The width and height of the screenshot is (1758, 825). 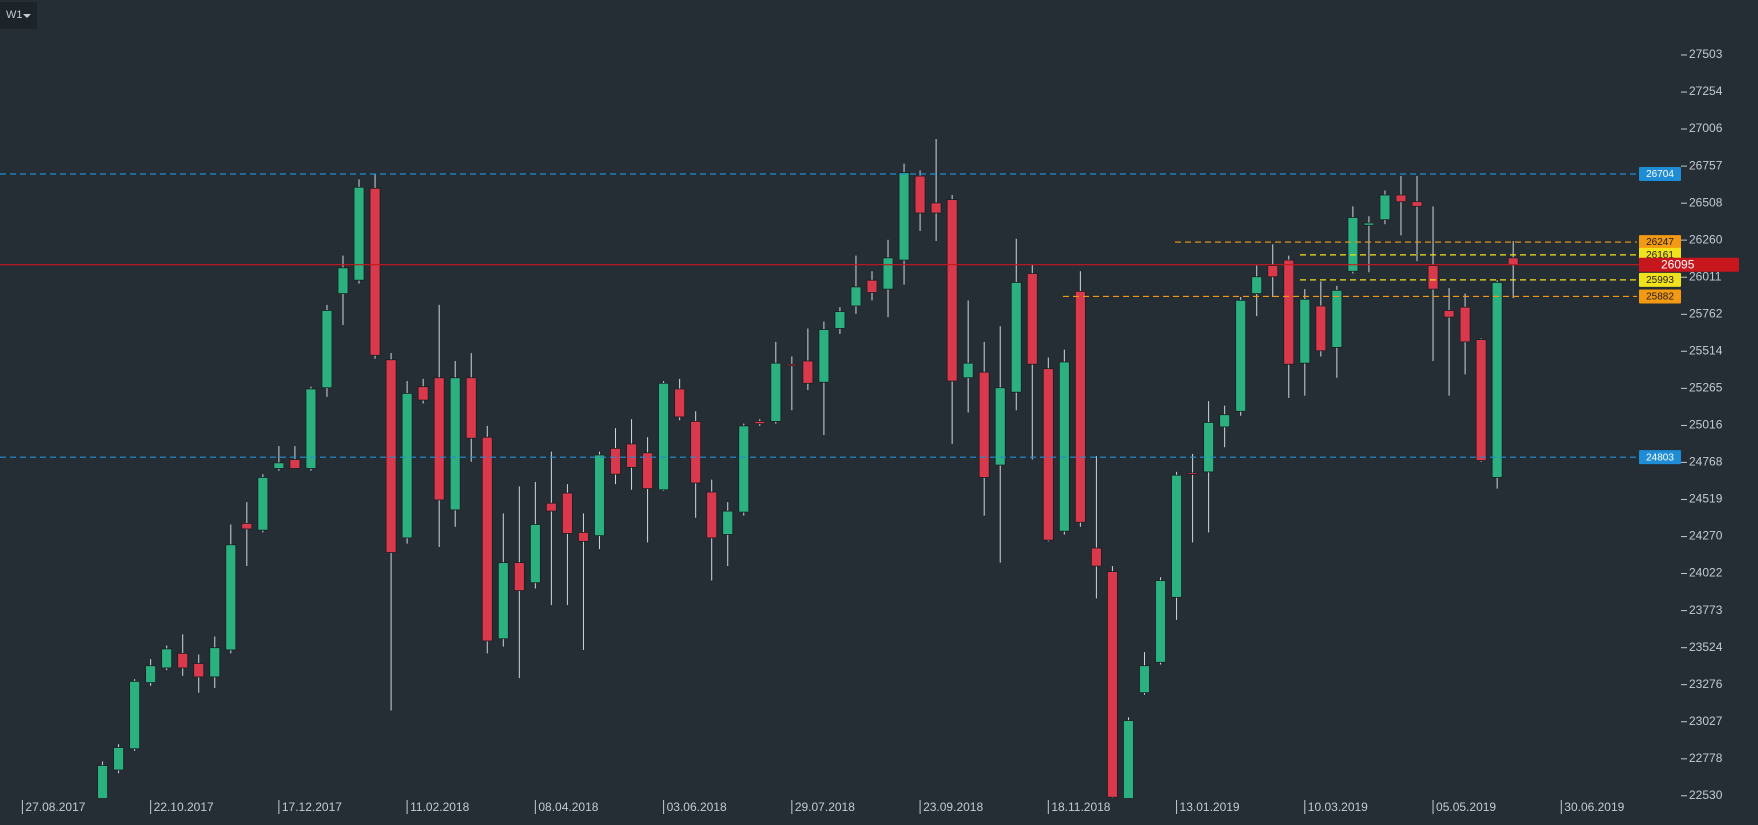 I want to click on price-level-label: 26704, so click(x=1660, y=174).